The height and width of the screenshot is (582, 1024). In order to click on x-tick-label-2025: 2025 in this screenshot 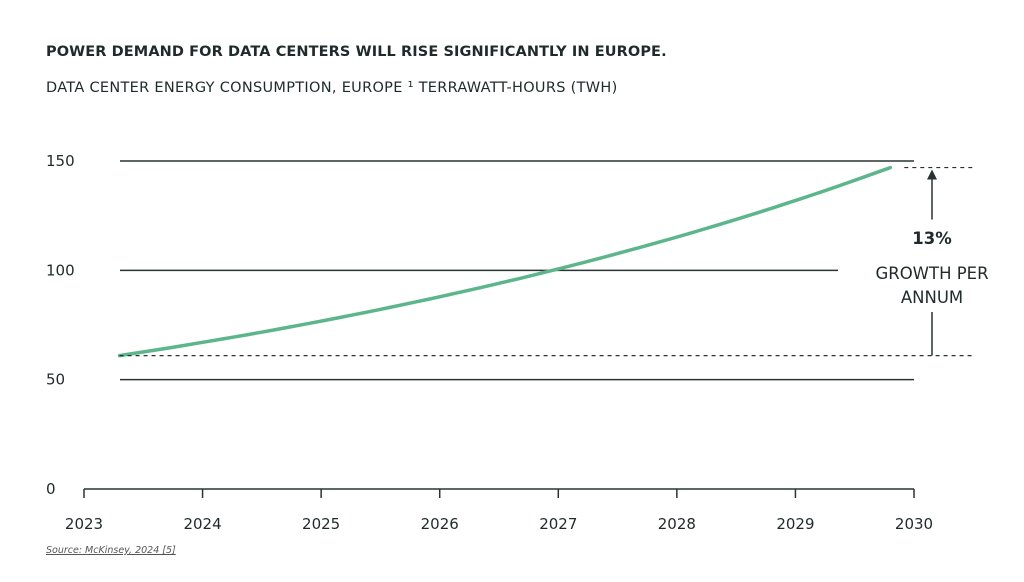, I will do `click(321, 524)`.